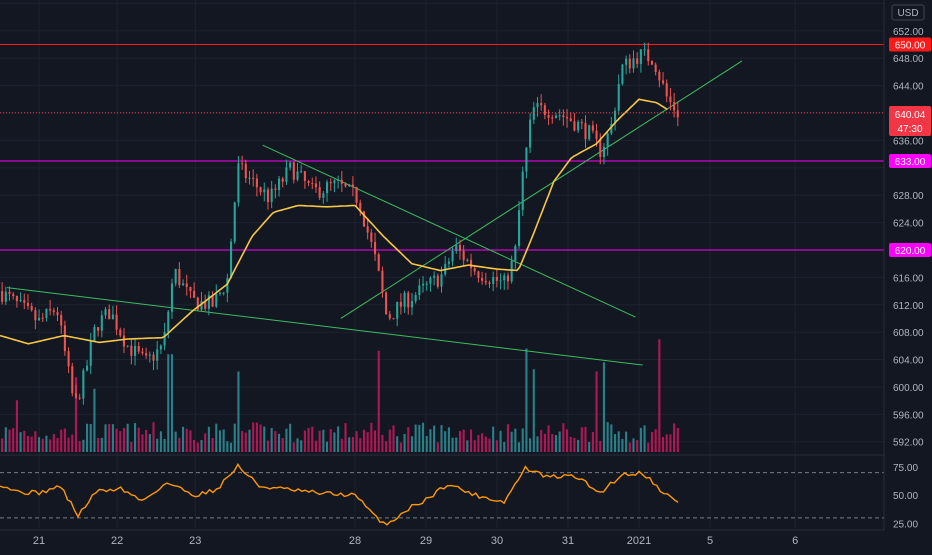 The image size is (932, 555). What do you see at coordinates (497, 541) in the screenshot?
I see `time-tick-label: 30` at bounding box center [497, 541].